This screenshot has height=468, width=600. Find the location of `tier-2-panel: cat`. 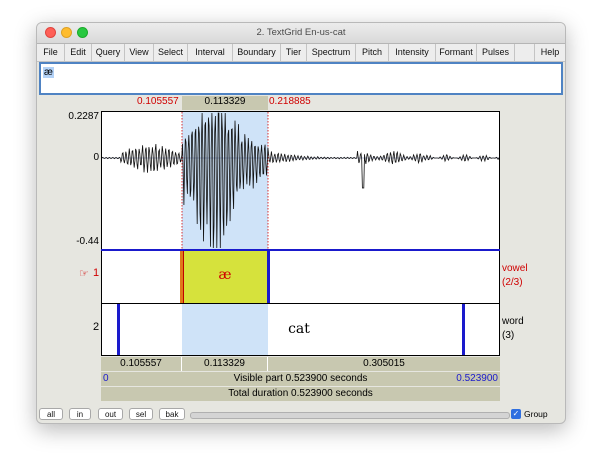

tier-2-panel: cat is located at coordinates (300, 330).